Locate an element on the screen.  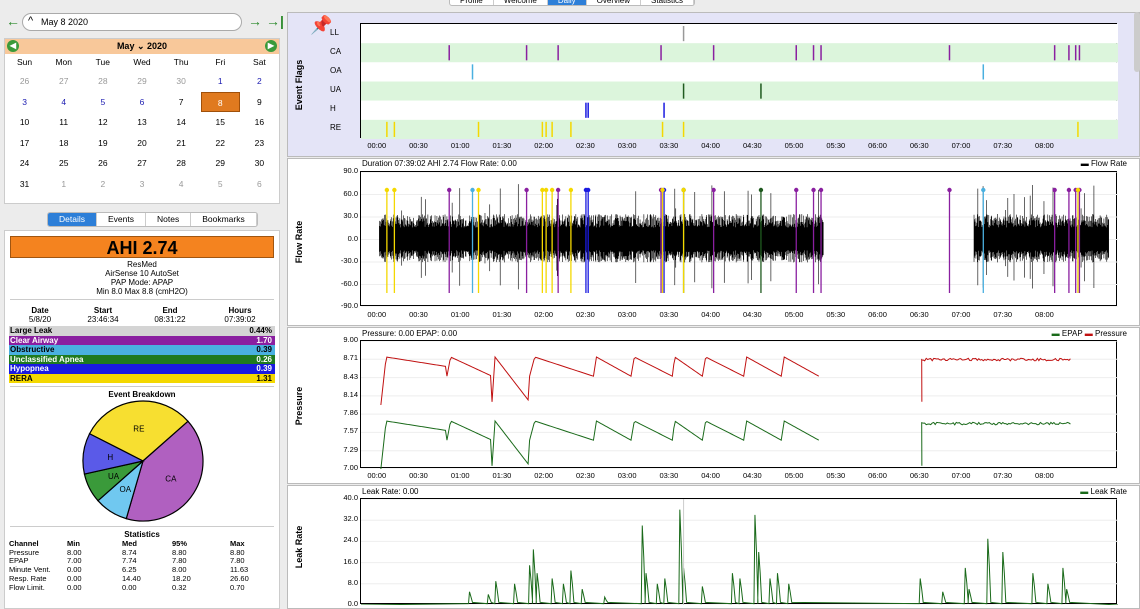
last-day-icon: →| is located at coordinates (275, 21).